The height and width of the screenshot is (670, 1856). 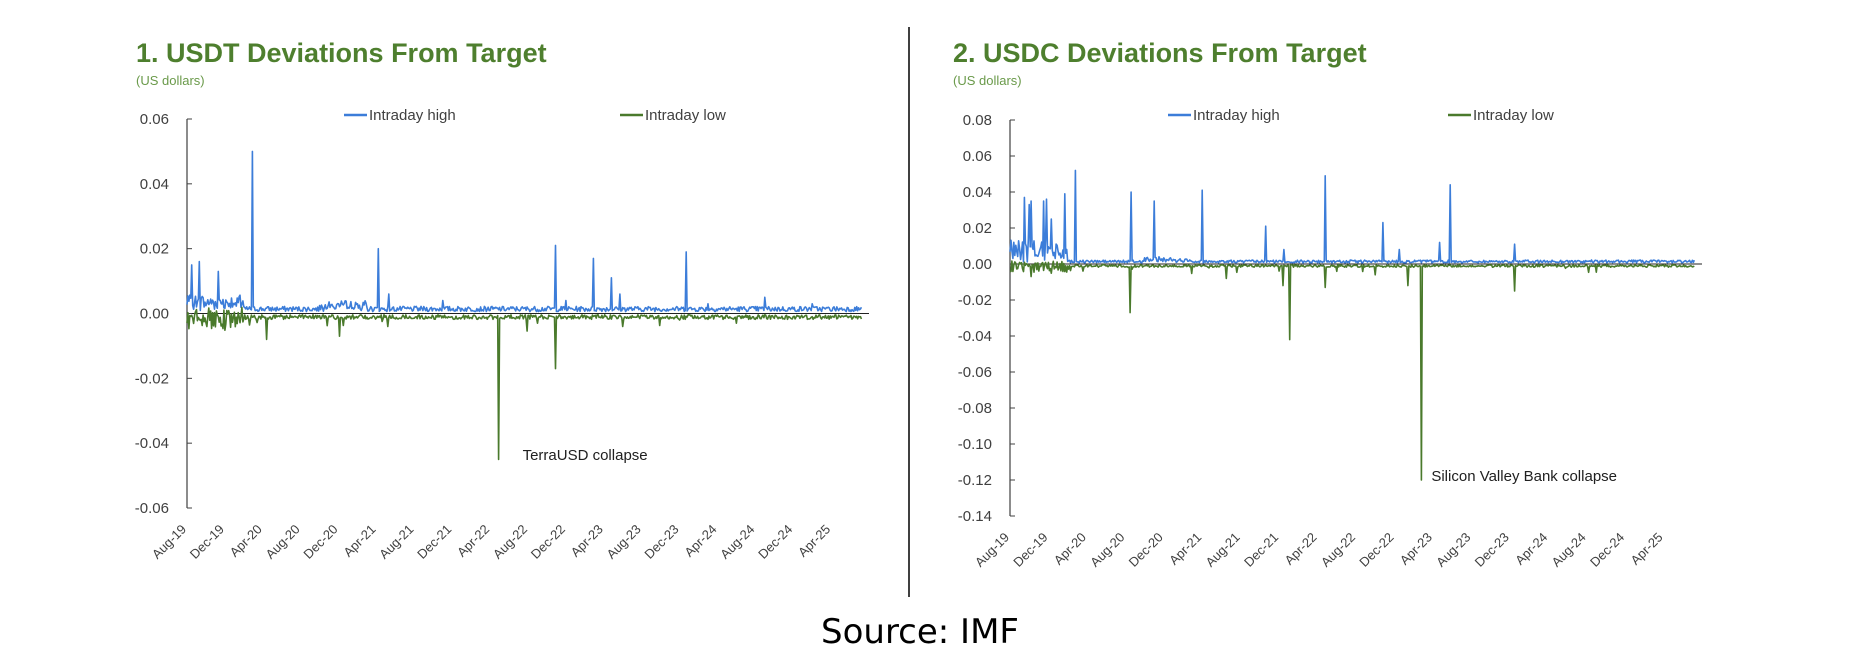 I want to click on chart-title: 1. USDT Deviations From Target, so click(x=341, y=53).